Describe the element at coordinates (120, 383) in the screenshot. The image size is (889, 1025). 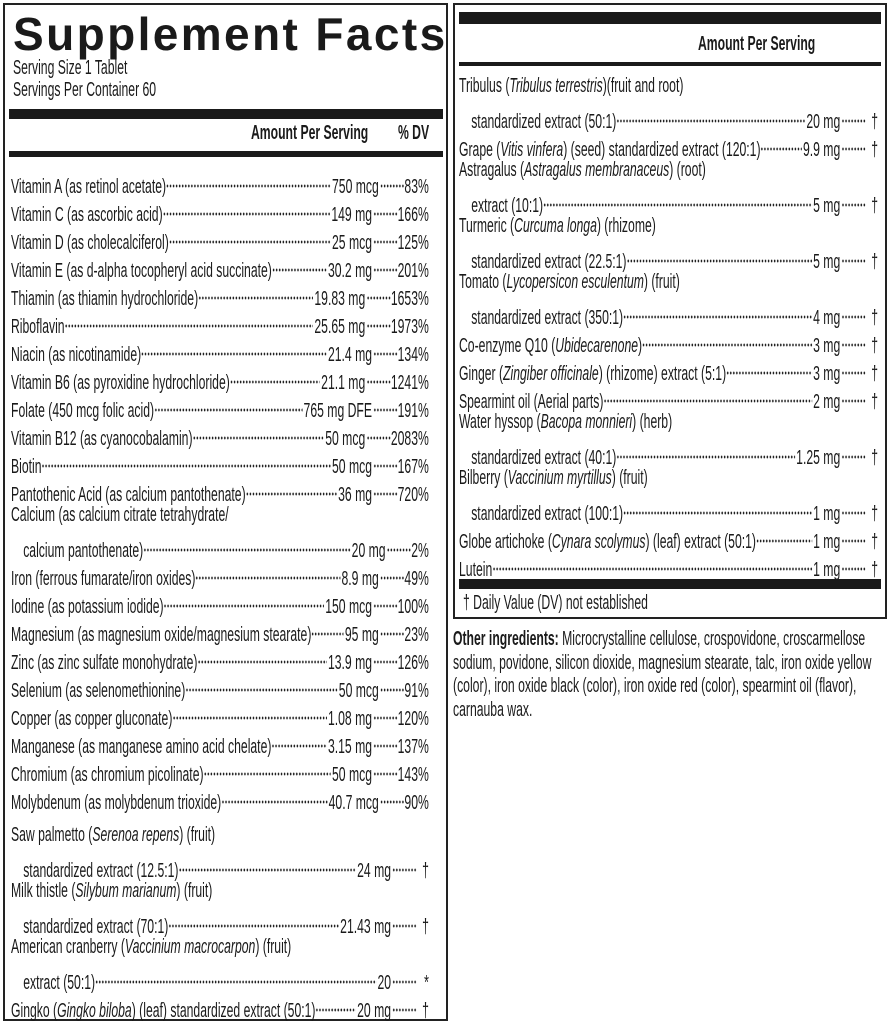
I see `ingredient-name-text: Vitamin B6 (as pyroxidine hydrochloride)` at that location.